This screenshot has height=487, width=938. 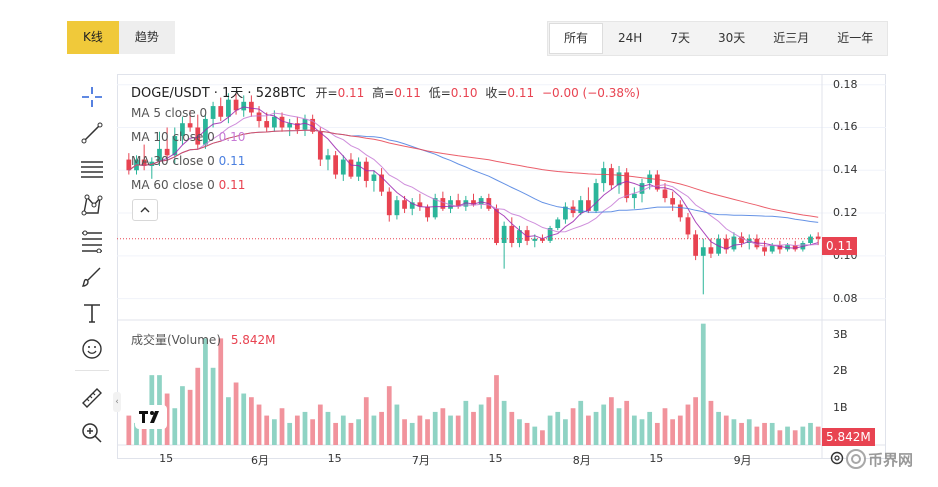 I want to click on ma60-line, so click(x=473, y=173).